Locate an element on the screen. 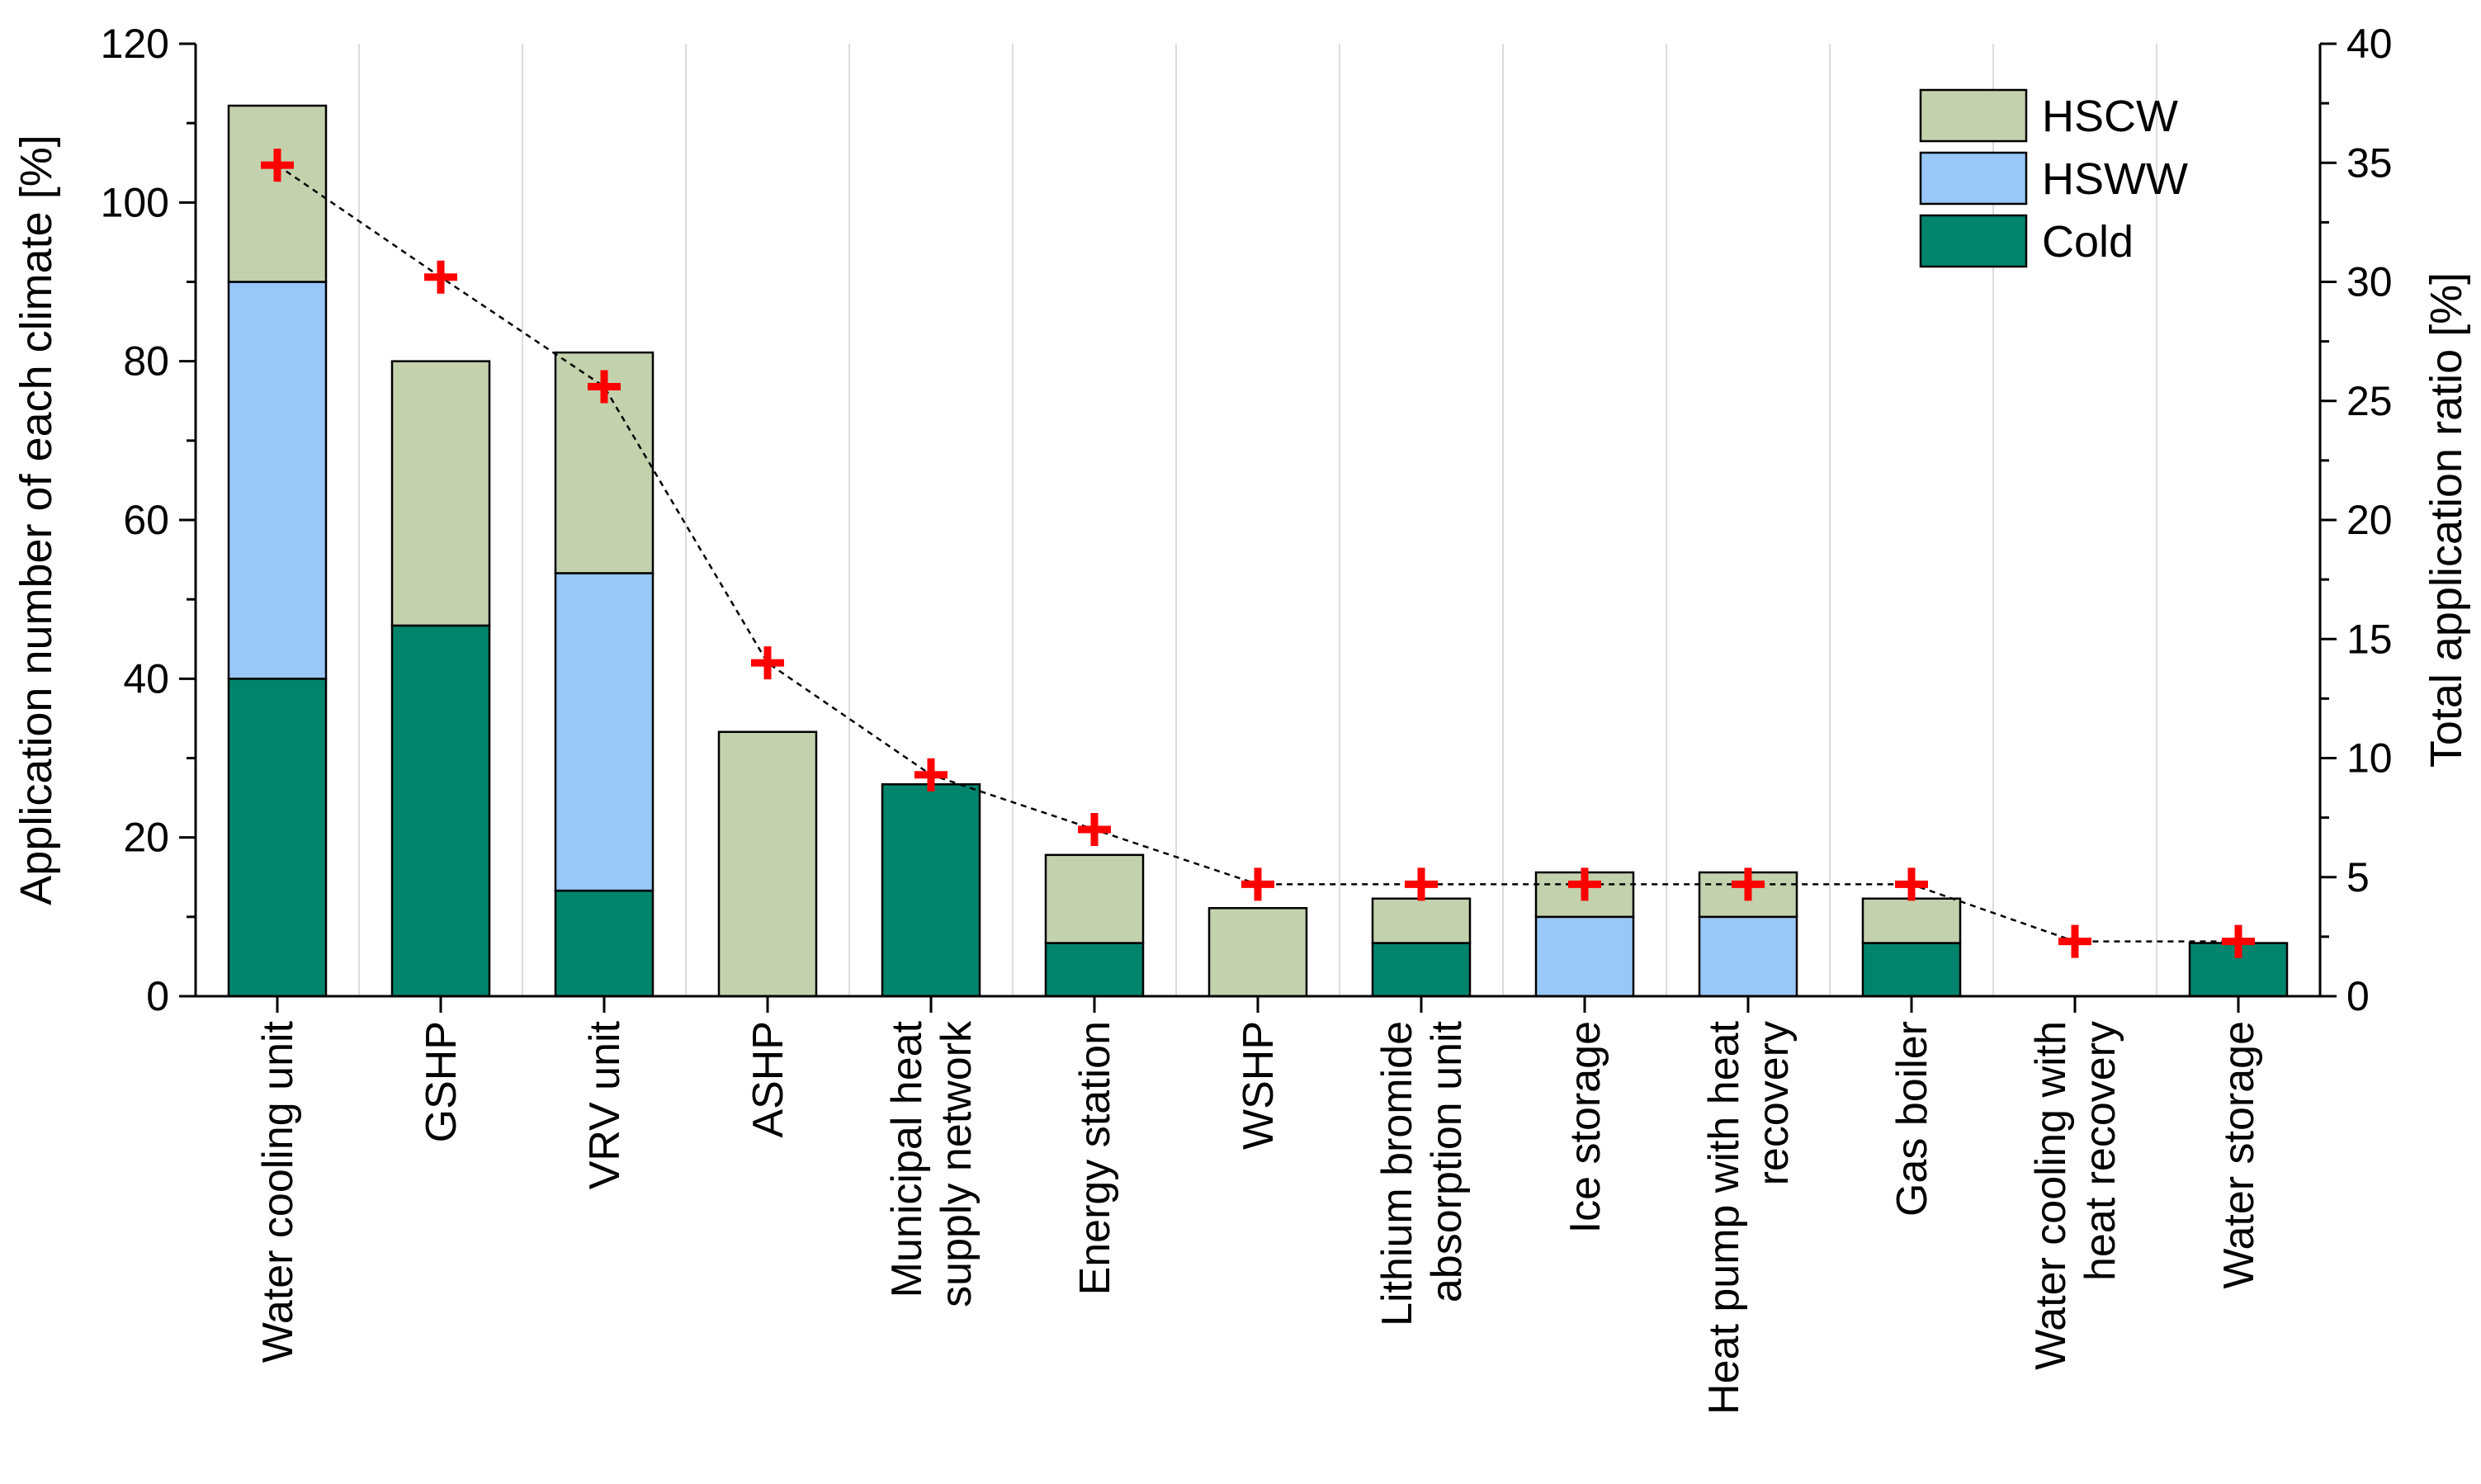  legend-swatch-hsww is located at coordinates (1973, 178).